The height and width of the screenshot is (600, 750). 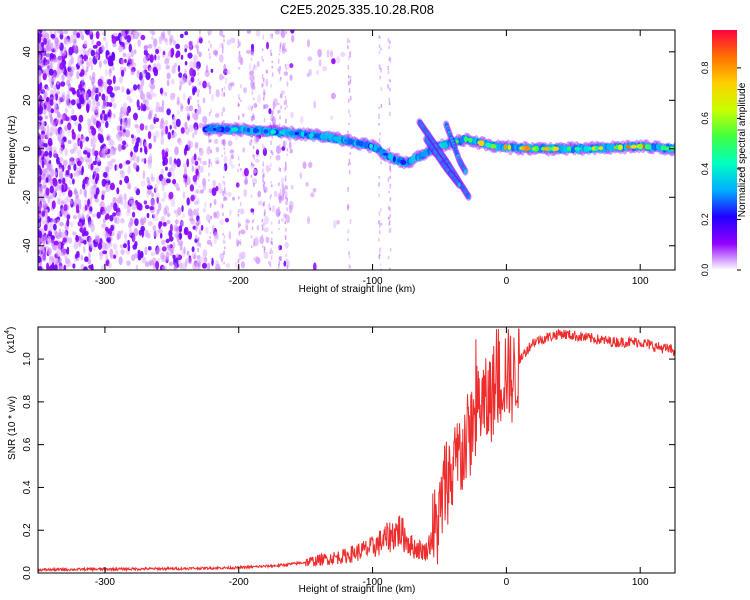 I want to click on x-tick-label: -300, so click(x=105, y=582).